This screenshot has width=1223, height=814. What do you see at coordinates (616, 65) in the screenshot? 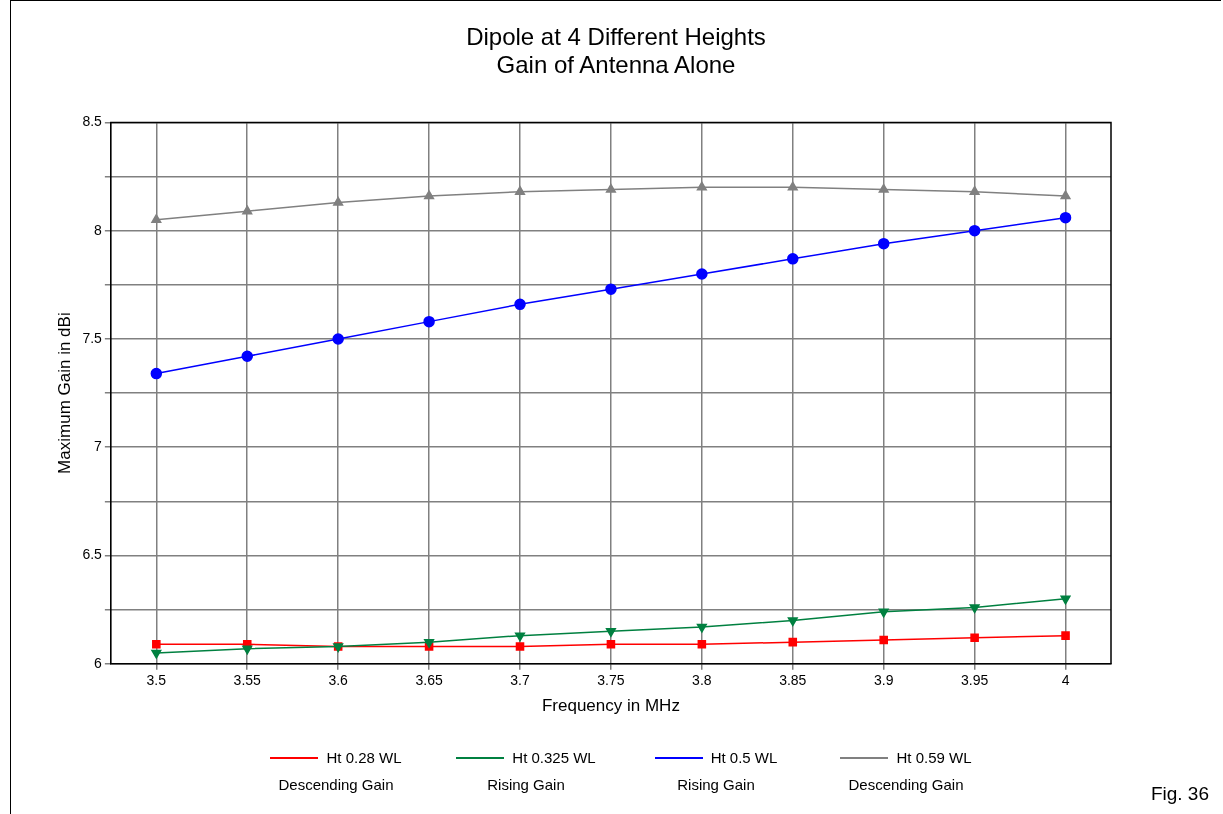
I see `chart-subtitle: Gain of Antenna Alone` at bounding box center [616, 65].